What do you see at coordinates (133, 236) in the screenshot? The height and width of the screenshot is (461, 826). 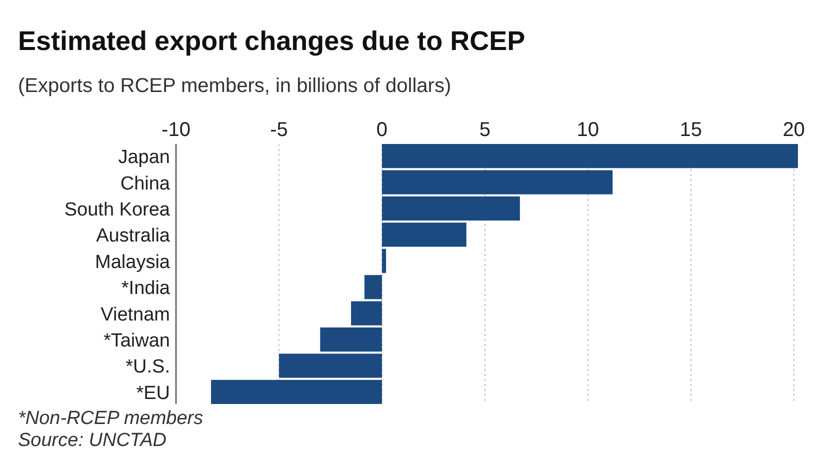 I see `y-tick-label: Australia` at bounding box center [133, 236].